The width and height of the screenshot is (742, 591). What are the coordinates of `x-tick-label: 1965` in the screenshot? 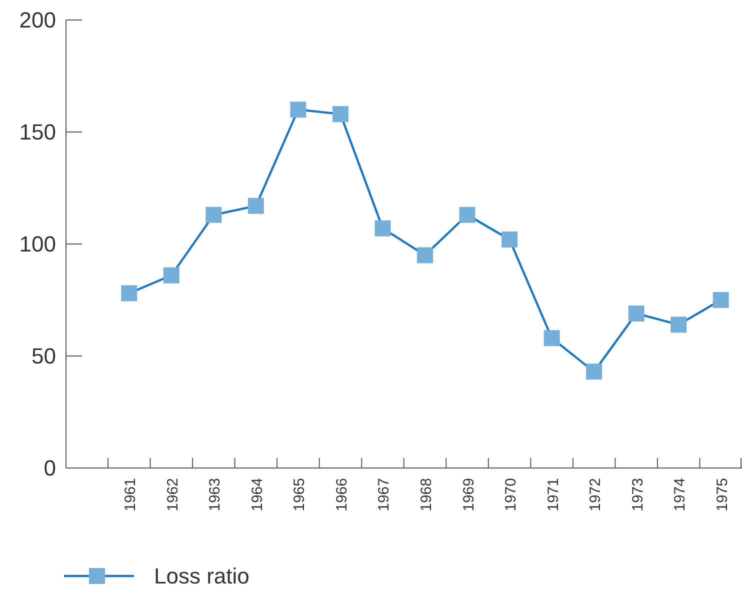 It's located at (299, 495).